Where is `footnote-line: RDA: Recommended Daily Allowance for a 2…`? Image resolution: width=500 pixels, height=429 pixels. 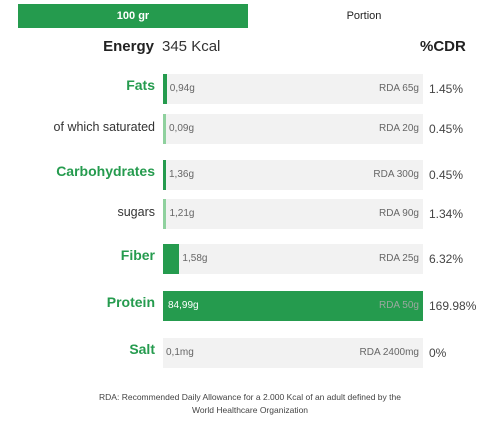
footnote-line: RDA: Recommended Daily Allowance for a 2… is located at coordinates (250, 397).